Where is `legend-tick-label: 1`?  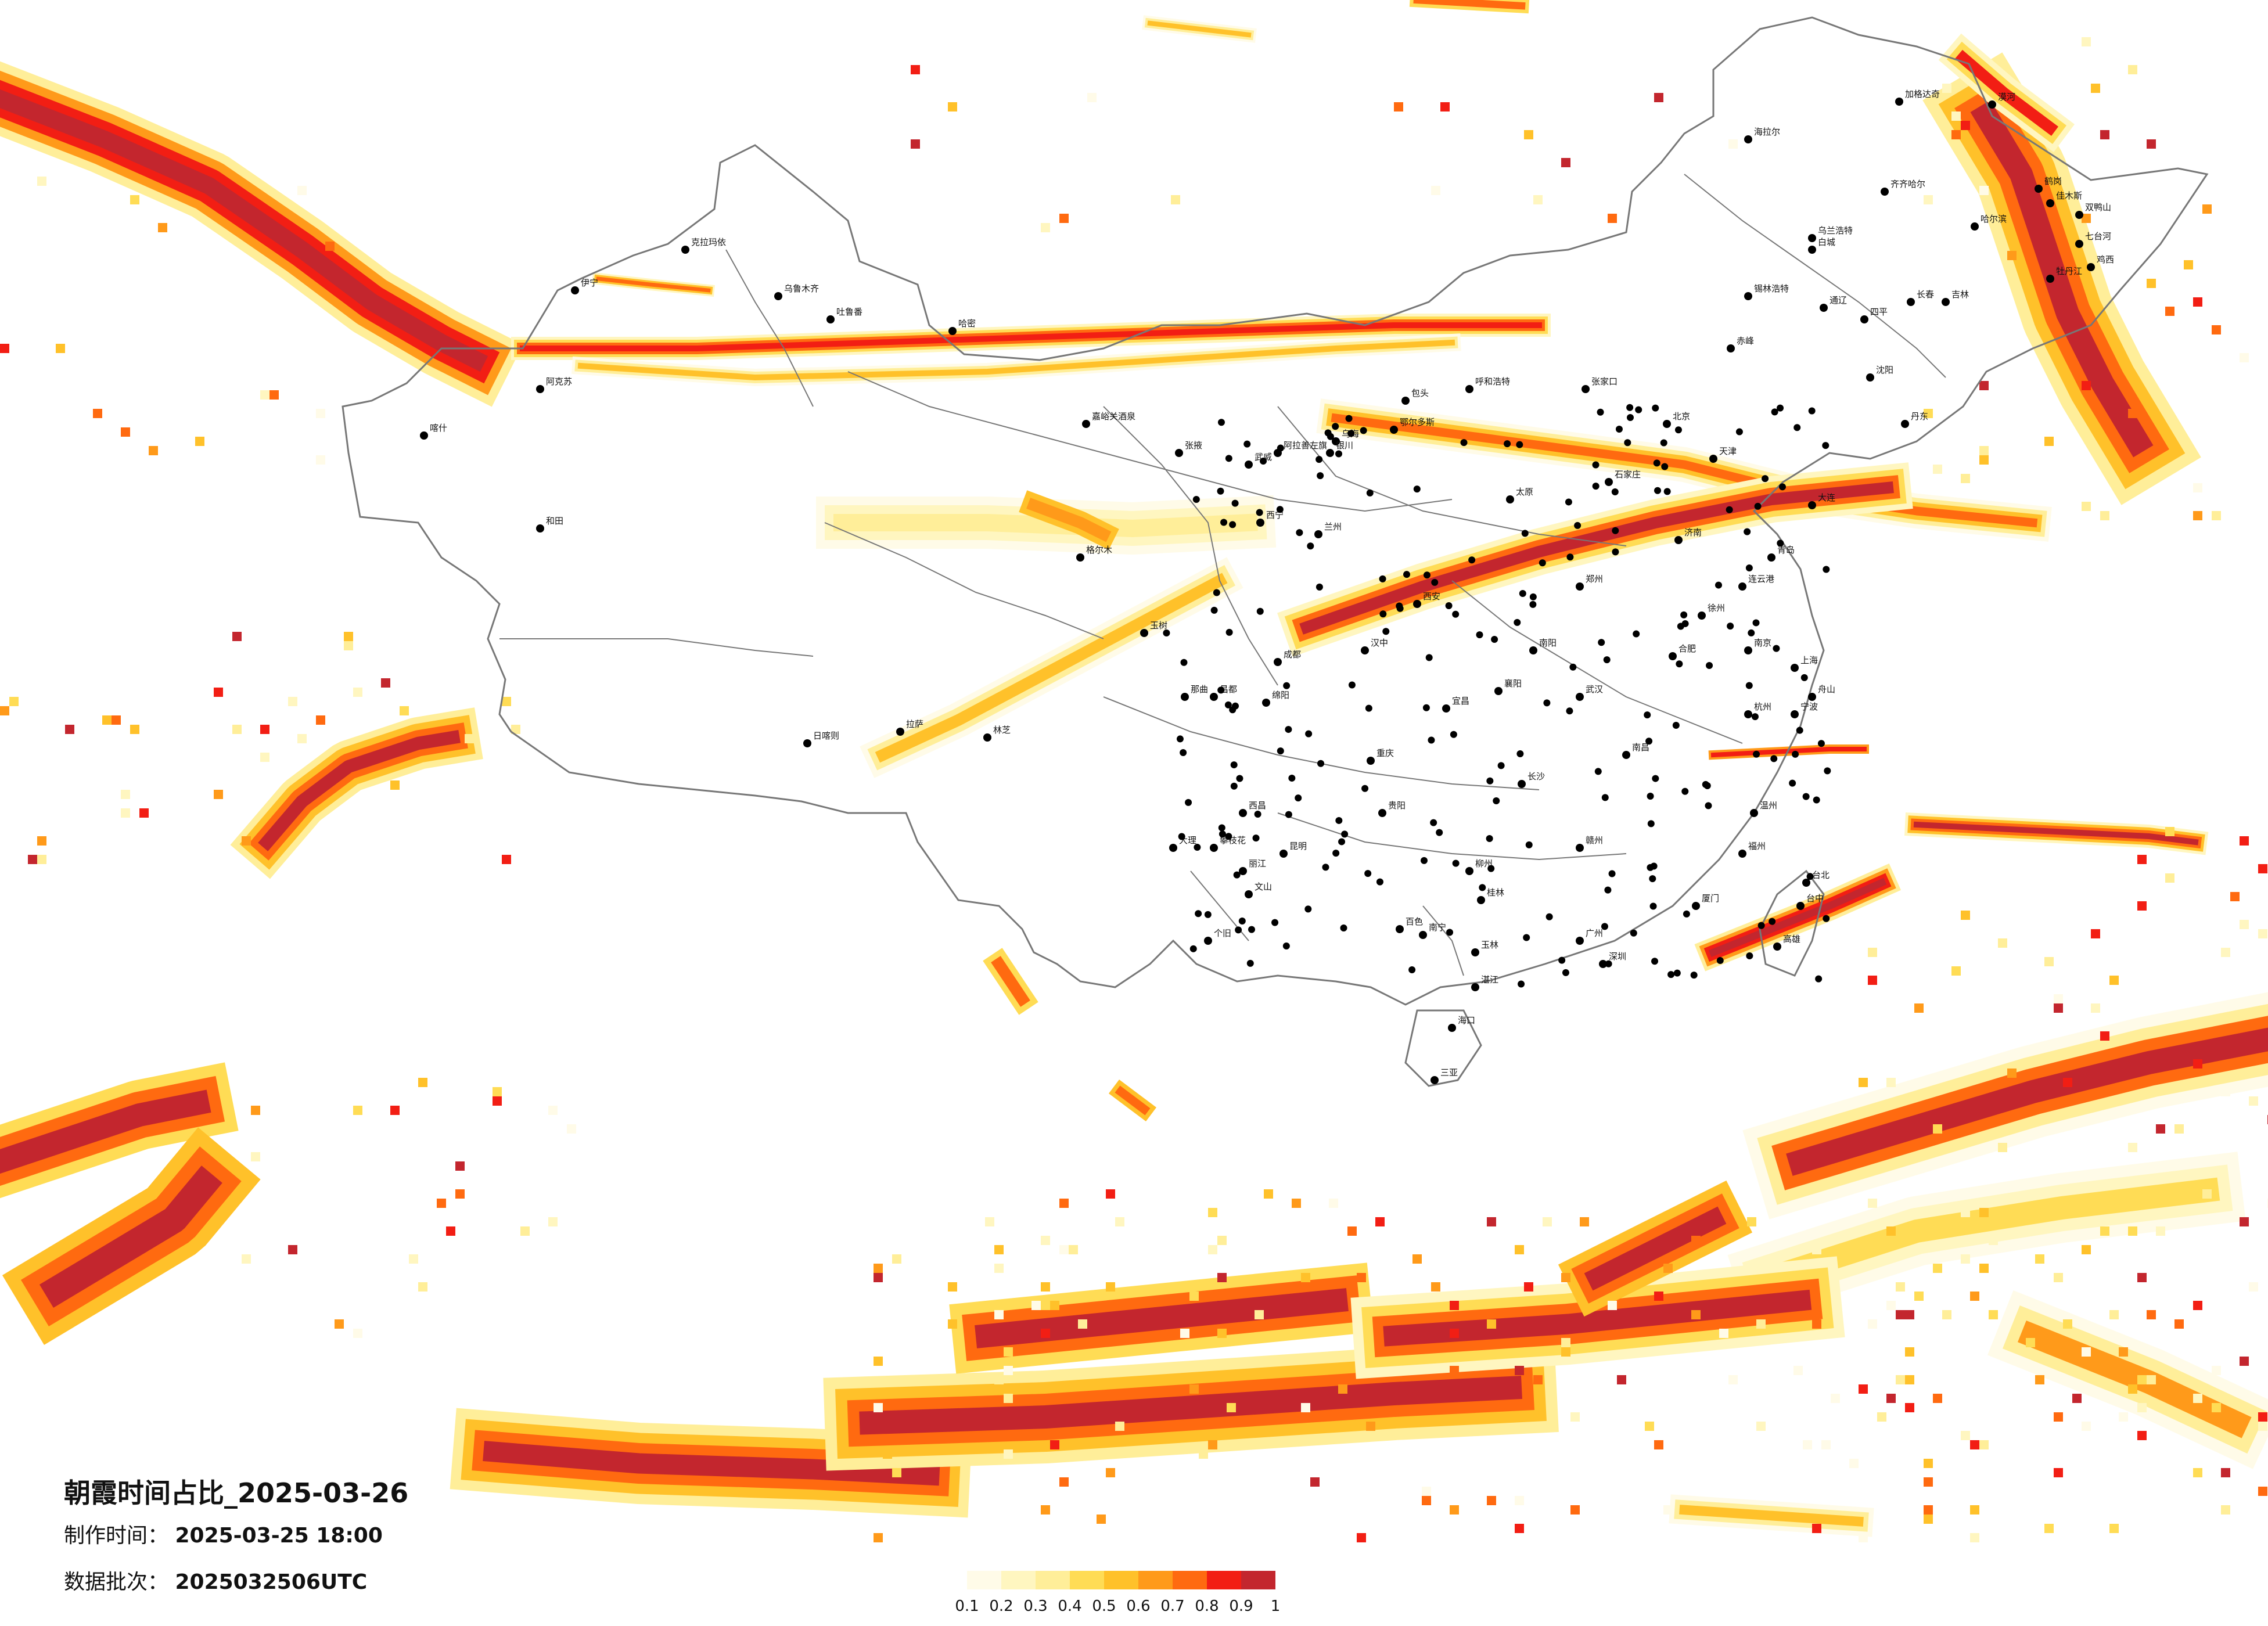
legend-tick-label: 1 is located at coordinates (1275, 1606).